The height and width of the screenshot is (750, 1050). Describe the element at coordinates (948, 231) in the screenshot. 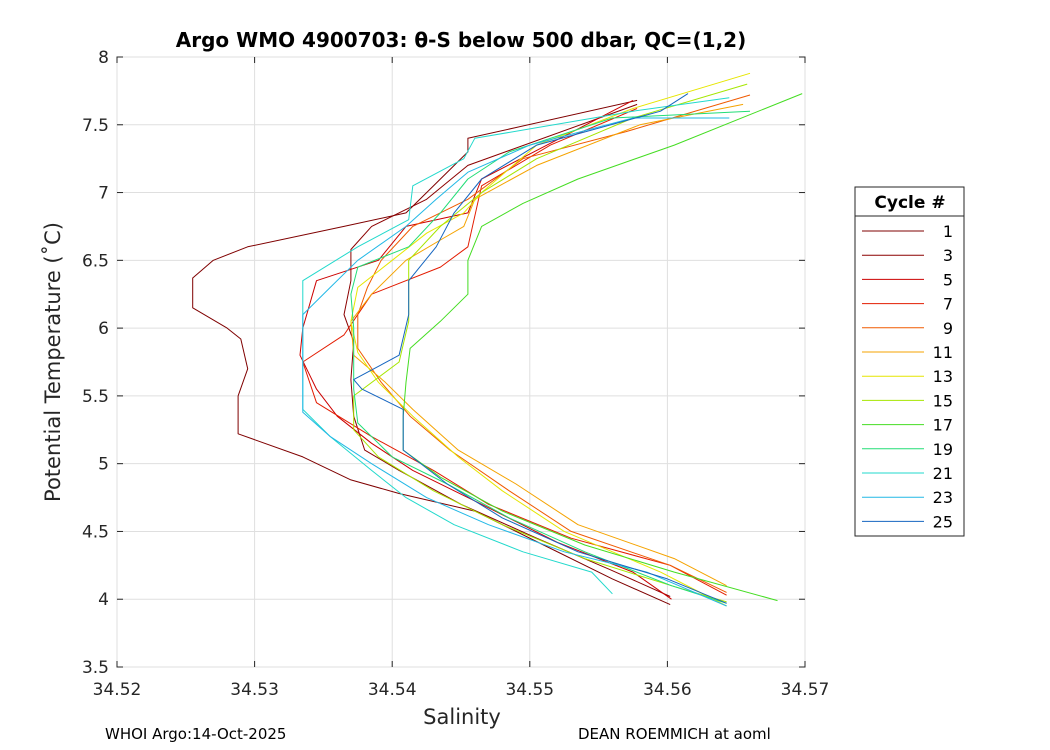

I see `legend-label-cycle-1: 1` at that location.